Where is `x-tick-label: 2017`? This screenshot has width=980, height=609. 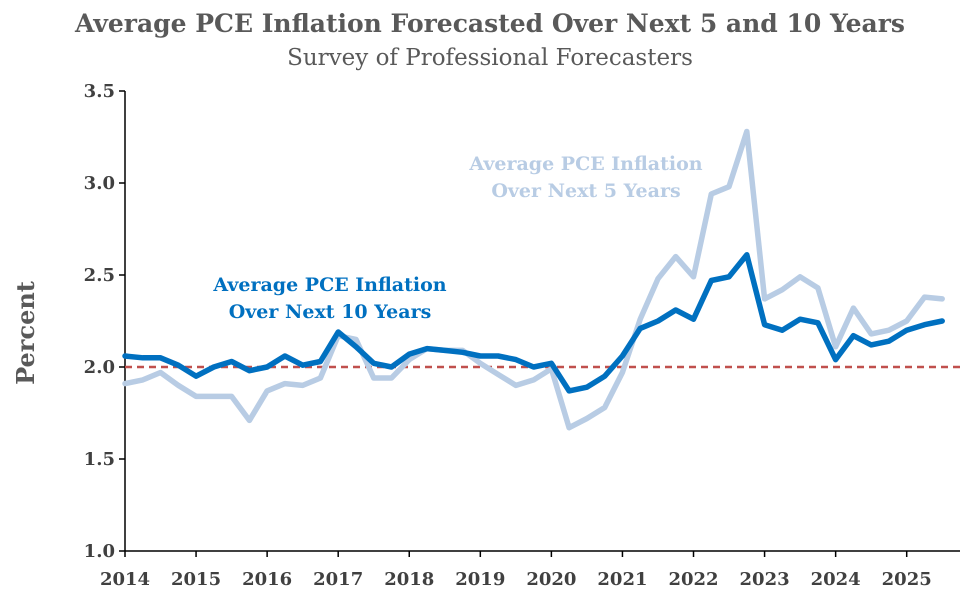
x-tick-label: 2017 is located at coordinates (338, 579).